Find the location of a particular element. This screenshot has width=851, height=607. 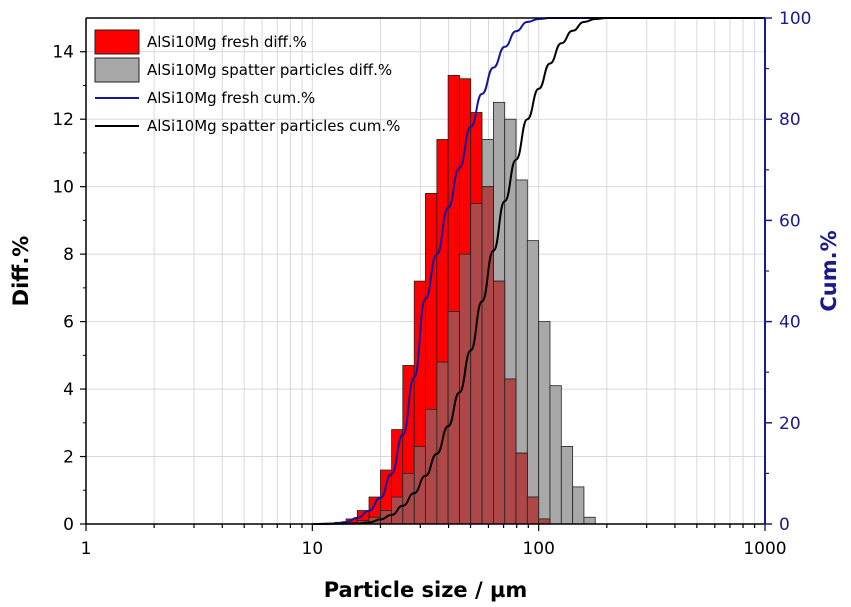

y-axis-right-title: Cum.% is located at coordinates (829, 270).